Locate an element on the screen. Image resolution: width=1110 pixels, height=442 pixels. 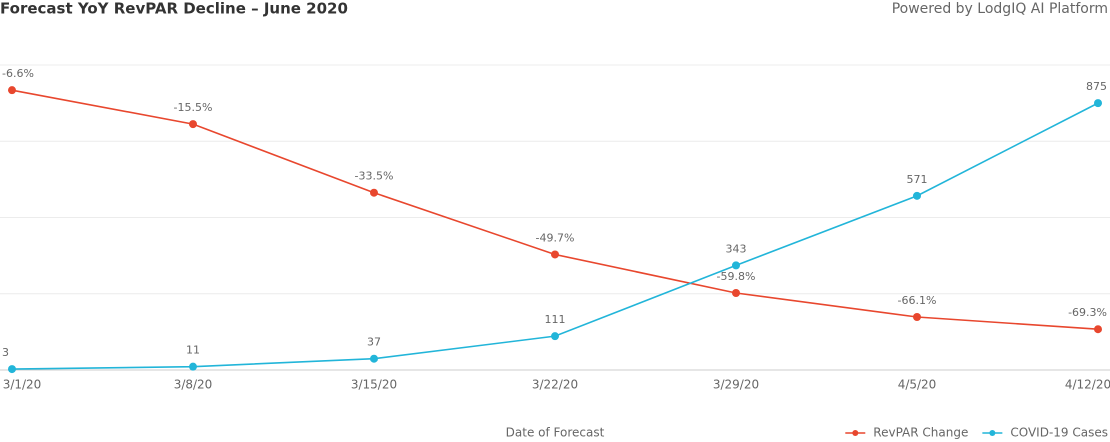
x-tick-label: 3/15/20 is located at coordinates (374, 385).